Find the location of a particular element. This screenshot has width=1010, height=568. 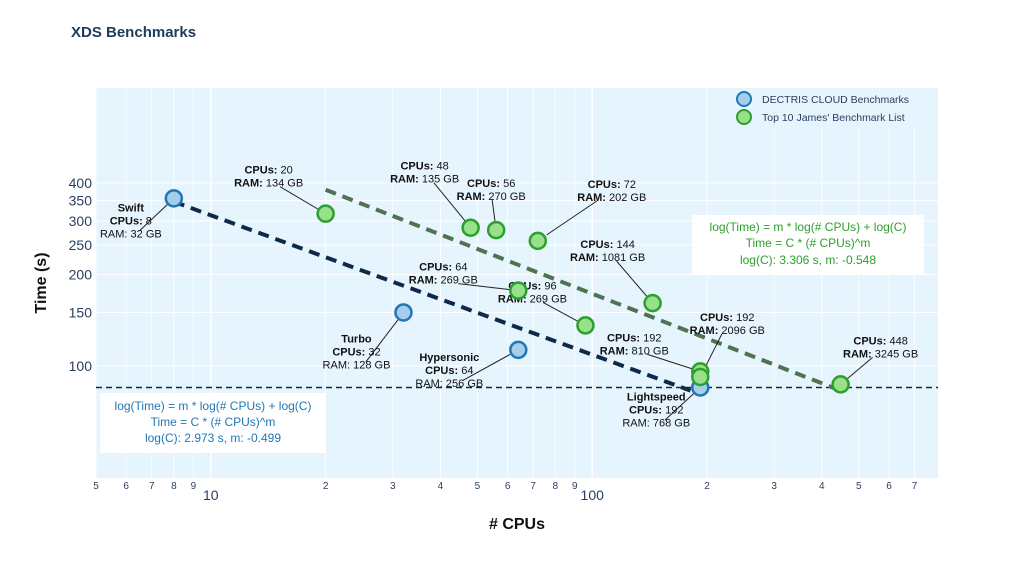

fit-dectris-line-3: log(C): 2.973 s, m: -0.499 is located at coordinates (213, 438).